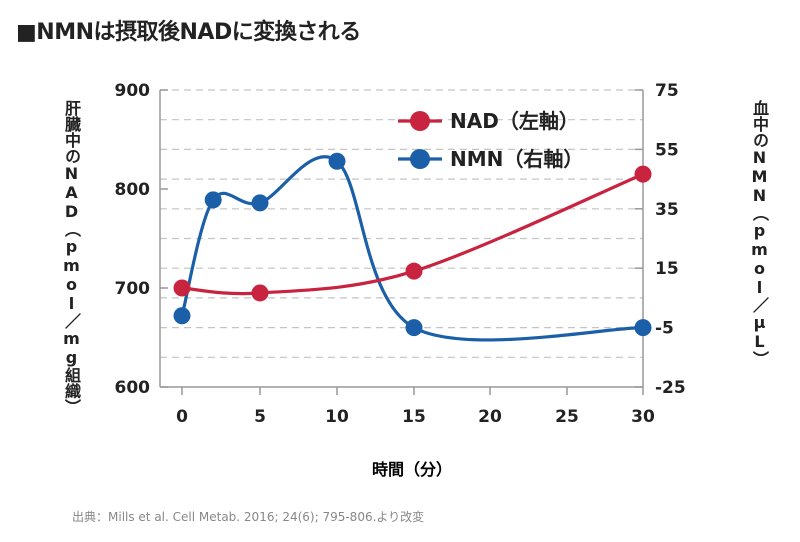 The width and height of the screenshot is (800, 542). I want to click on y-tick-label-left: 600, so click(133, 388).